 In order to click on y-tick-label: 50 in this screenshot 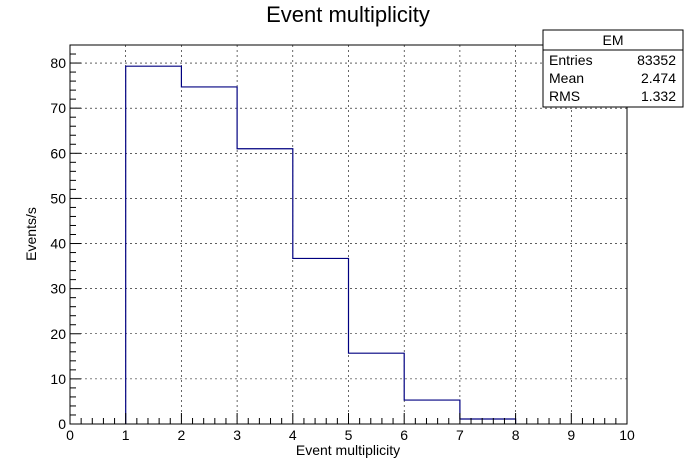, I will do `click(58, 198)`.